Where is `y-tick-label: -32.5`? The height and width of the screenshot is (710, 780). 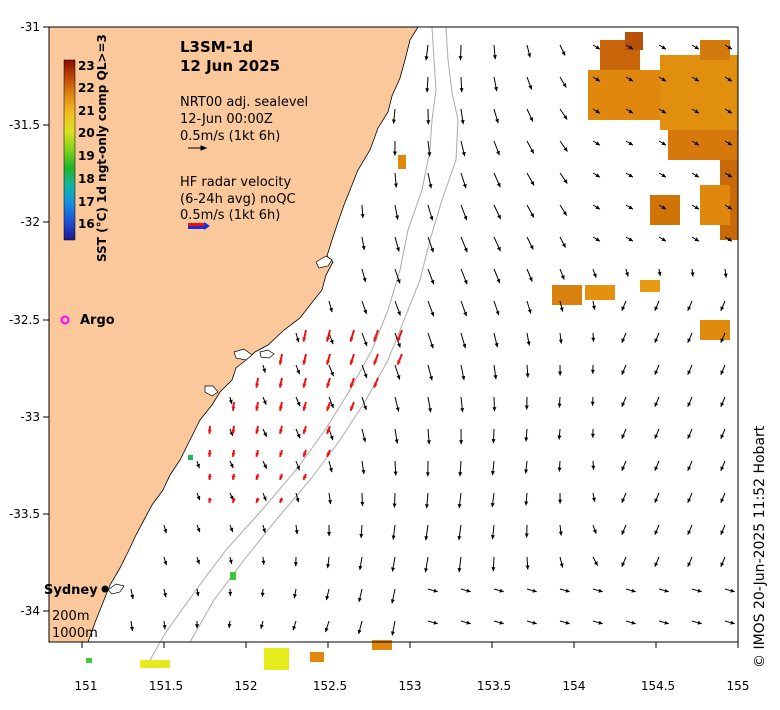 y-tick-label: -32.5 is located at coordinates (24, 320).